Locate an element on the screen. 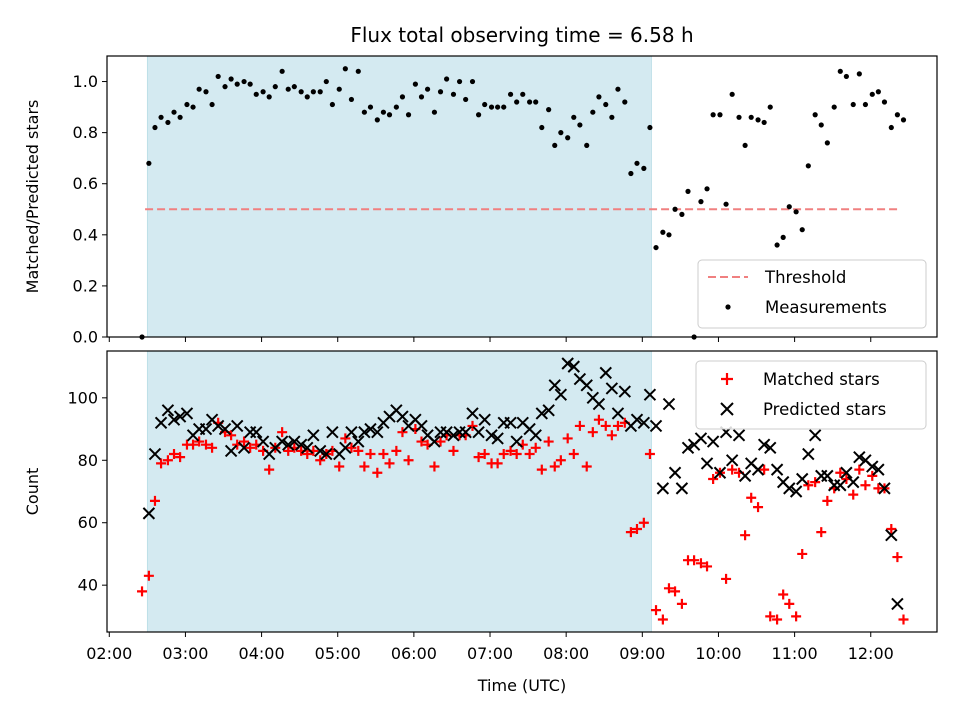 This screenshot has width=960, height=720. chart-title: Flux total observing time = 6.58 h is located at coordinates (521, 35).